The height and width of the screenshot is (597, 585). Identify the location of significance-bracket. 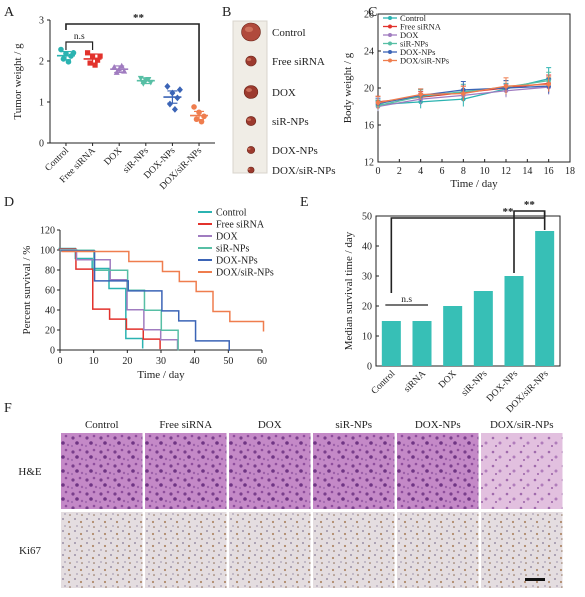
(468, 252).